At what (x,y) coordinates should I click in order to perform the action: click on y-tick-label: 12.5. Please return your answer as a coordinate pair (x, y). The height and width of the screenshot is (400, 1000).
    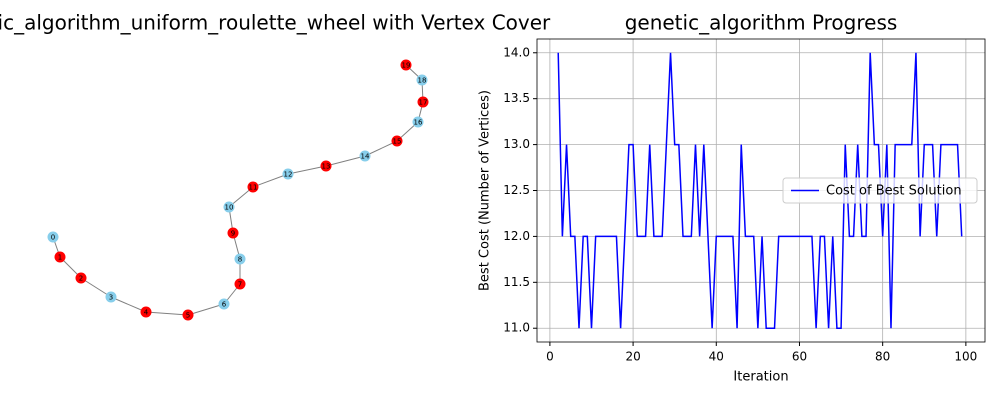
    Looking at the image, I should click on (516, 190).